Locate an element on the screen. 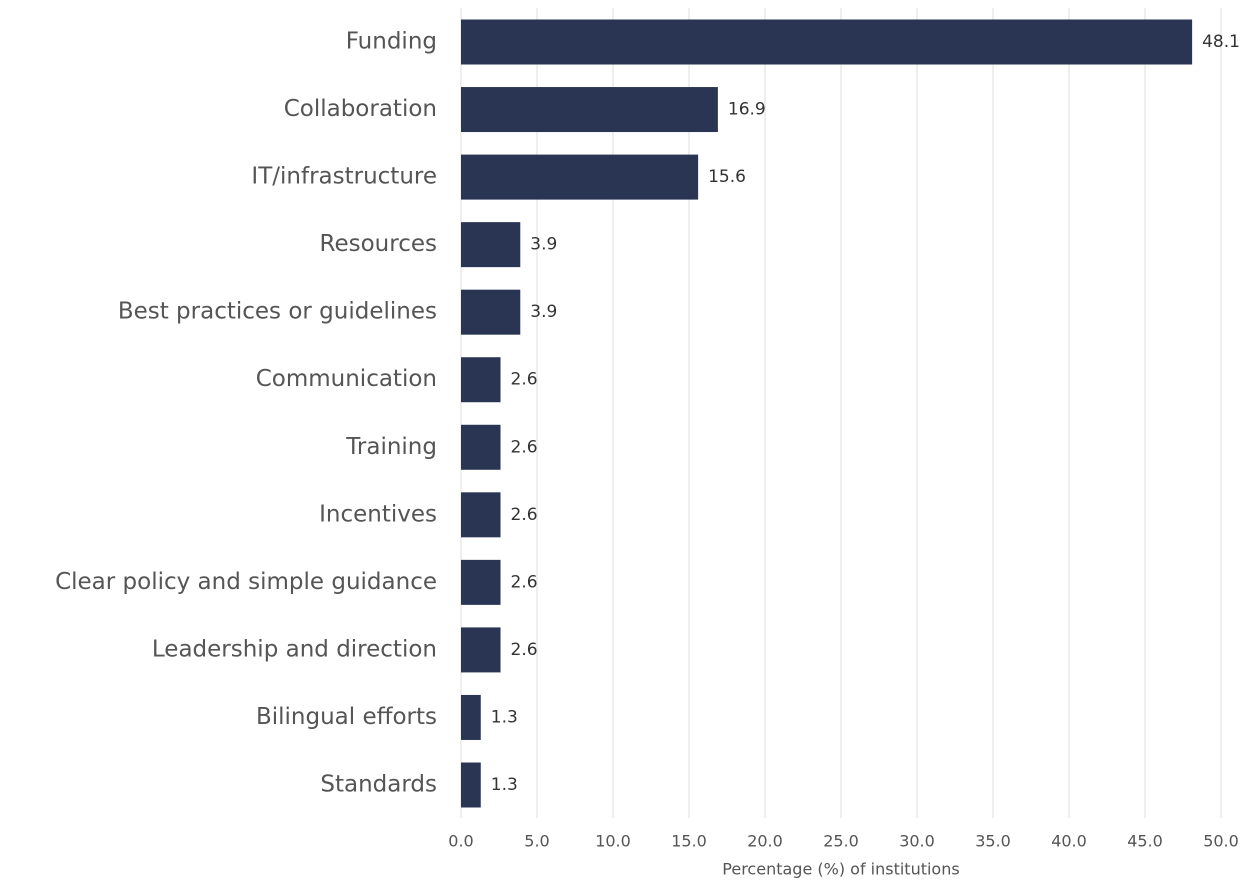 The width and height of the screenshot is (1253, 882). x-tick-label: 20.0 is located at coordinates (765, 841).